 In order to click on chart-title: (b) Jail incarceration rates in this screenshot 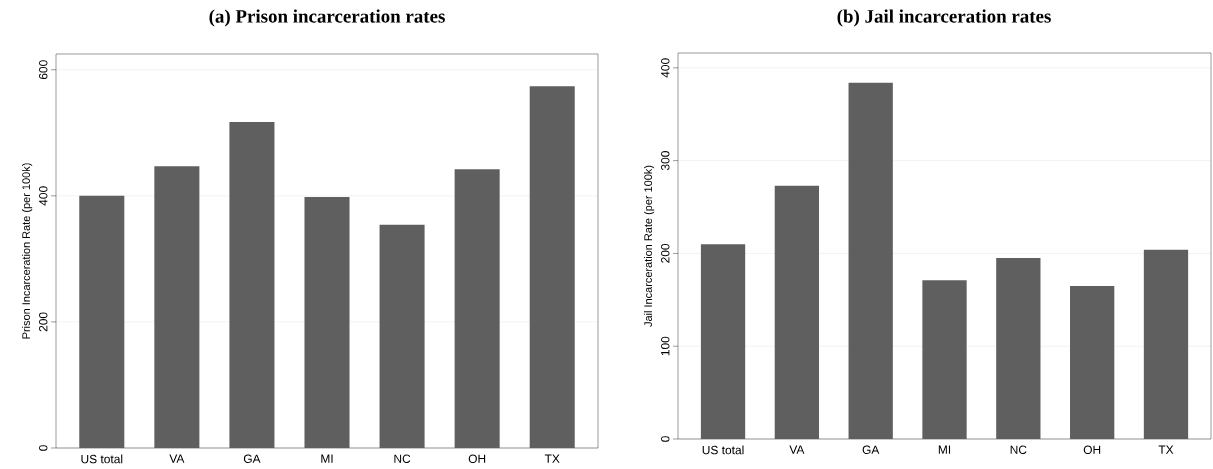, I will do `click(944, 18)`.